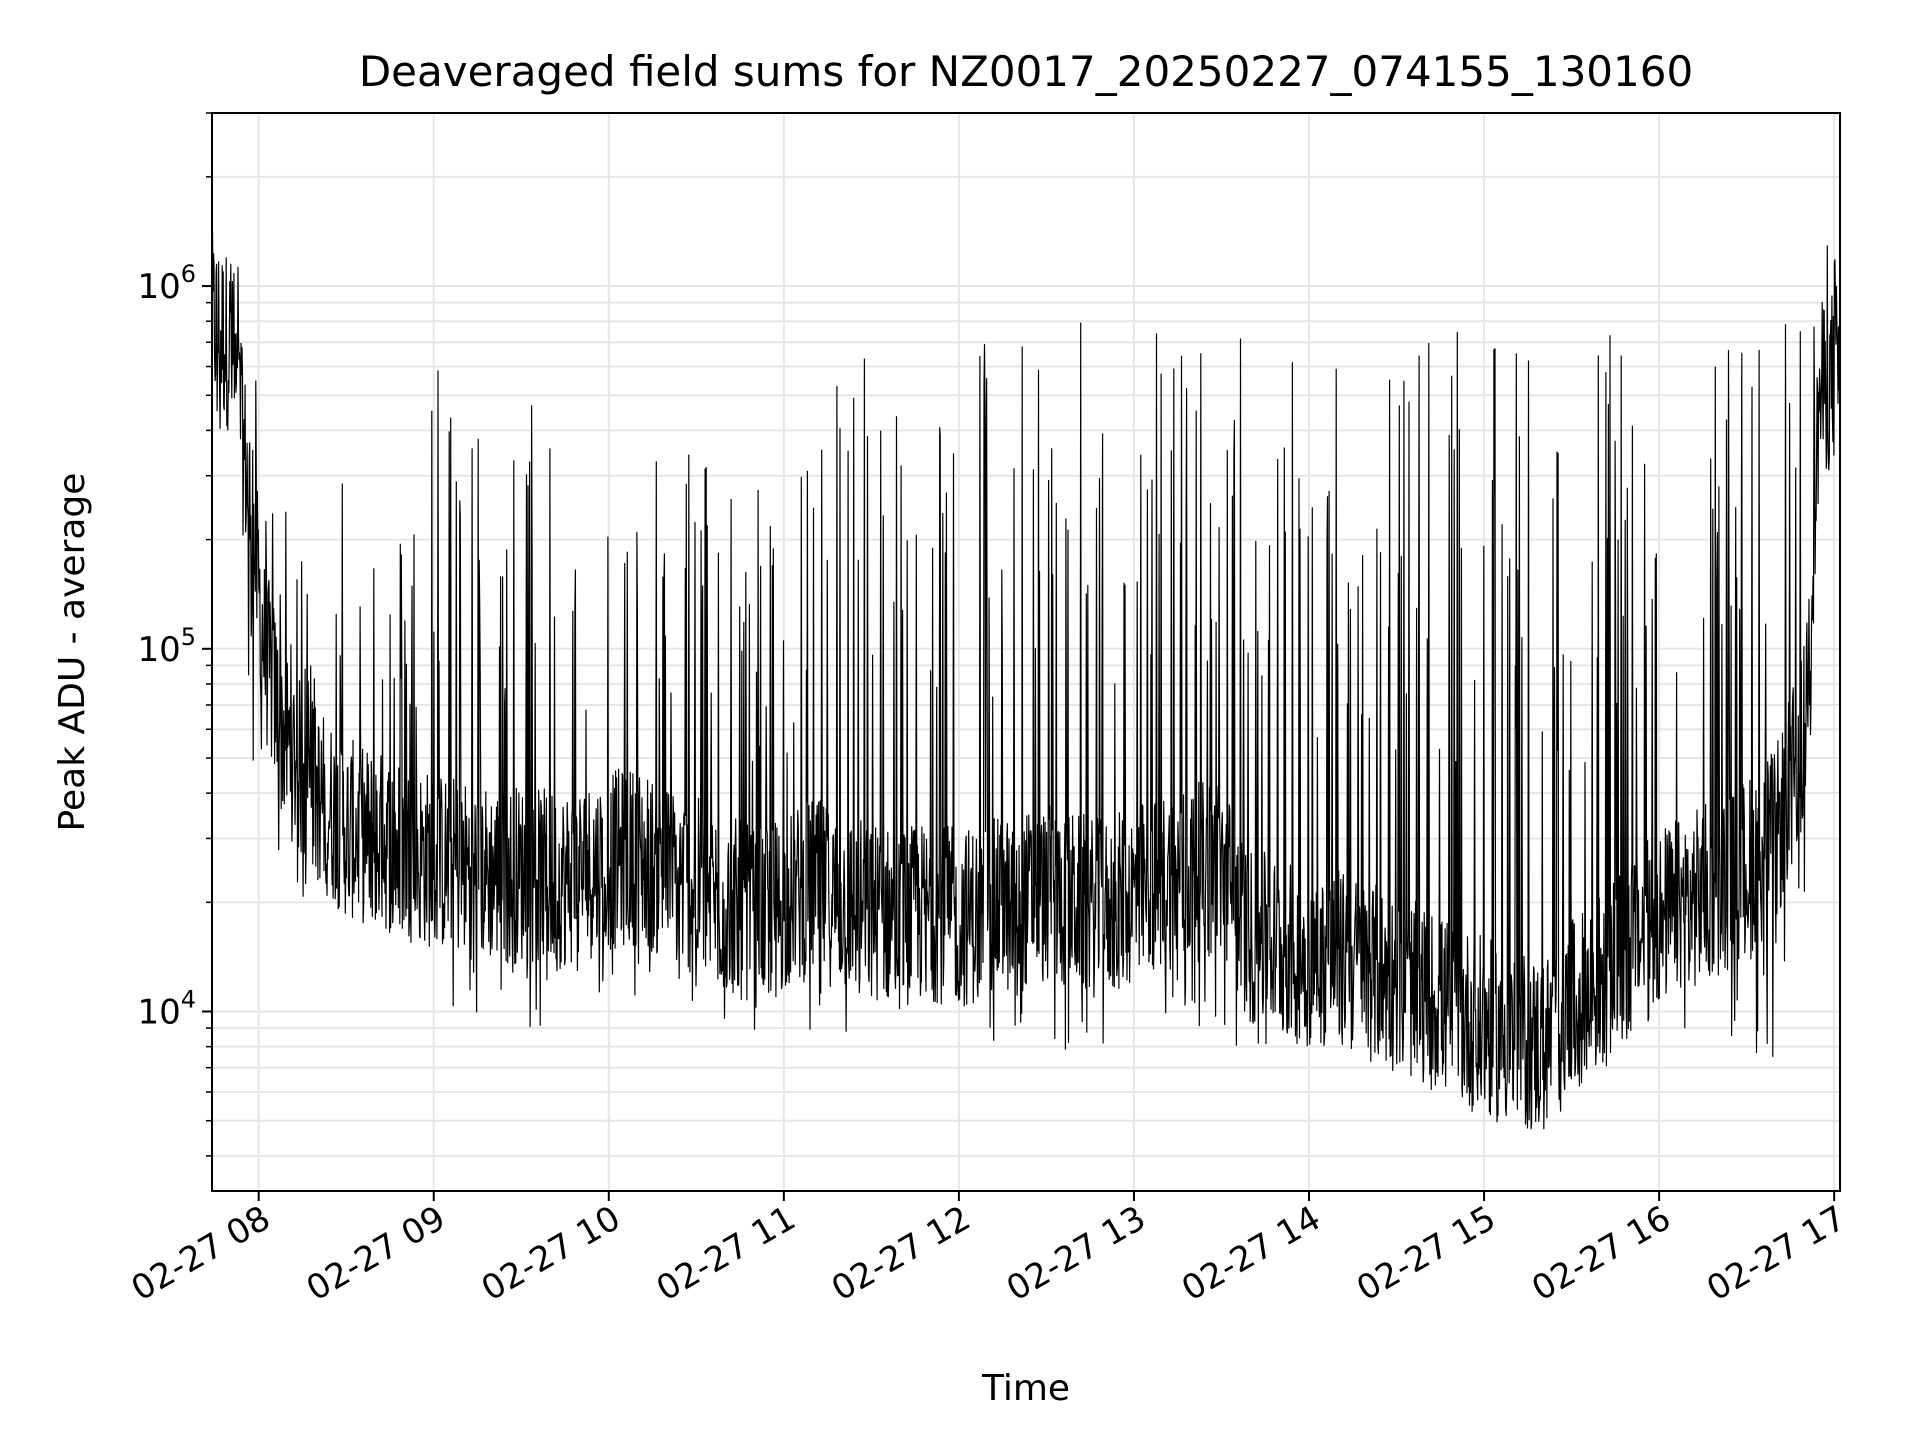 The height and width of the screenshot is (1440, 1920). I want to click on y-tick-label: 10⁴, so click(166, 1009).